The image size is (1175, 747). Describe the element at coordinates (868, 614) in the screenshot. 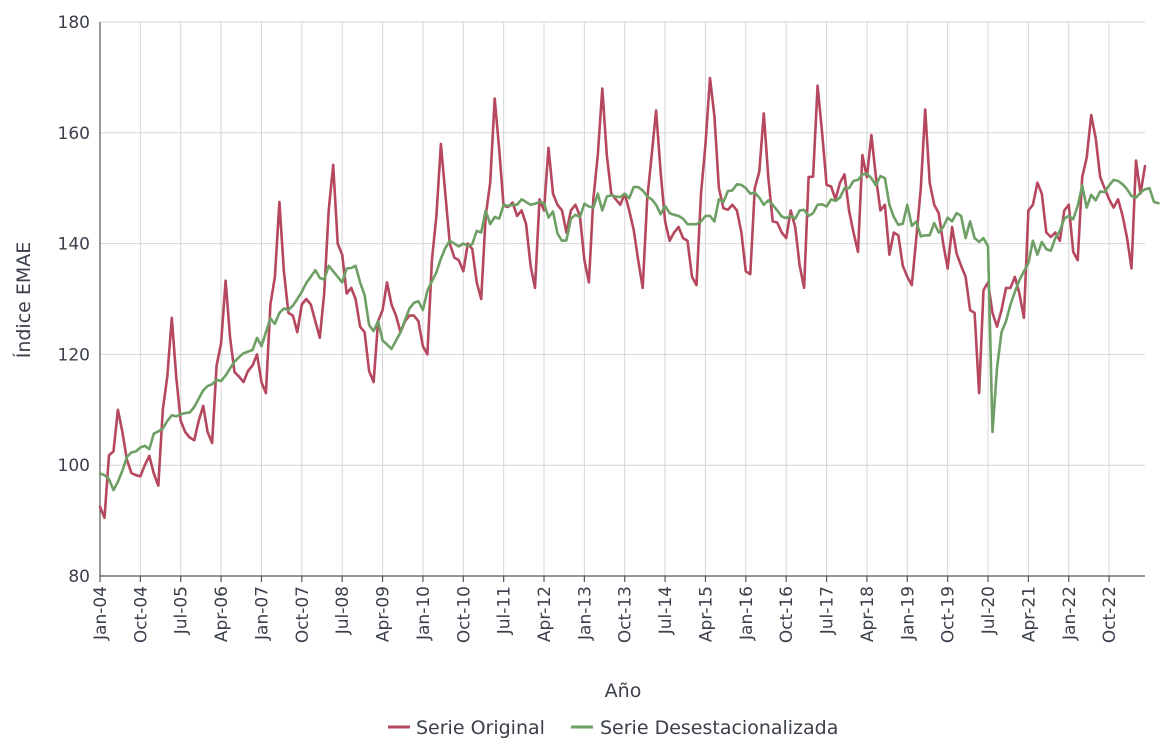

I see `x-tick-label: Apr-18` at that location.